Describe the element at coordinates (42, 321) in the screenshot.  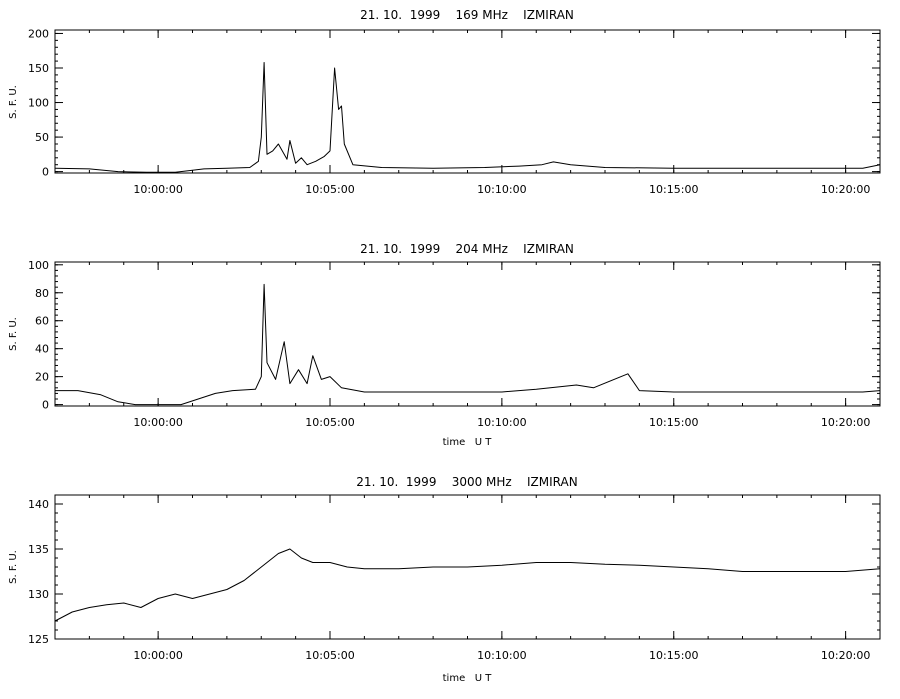
I see `y-tick-label: 60` at that location.